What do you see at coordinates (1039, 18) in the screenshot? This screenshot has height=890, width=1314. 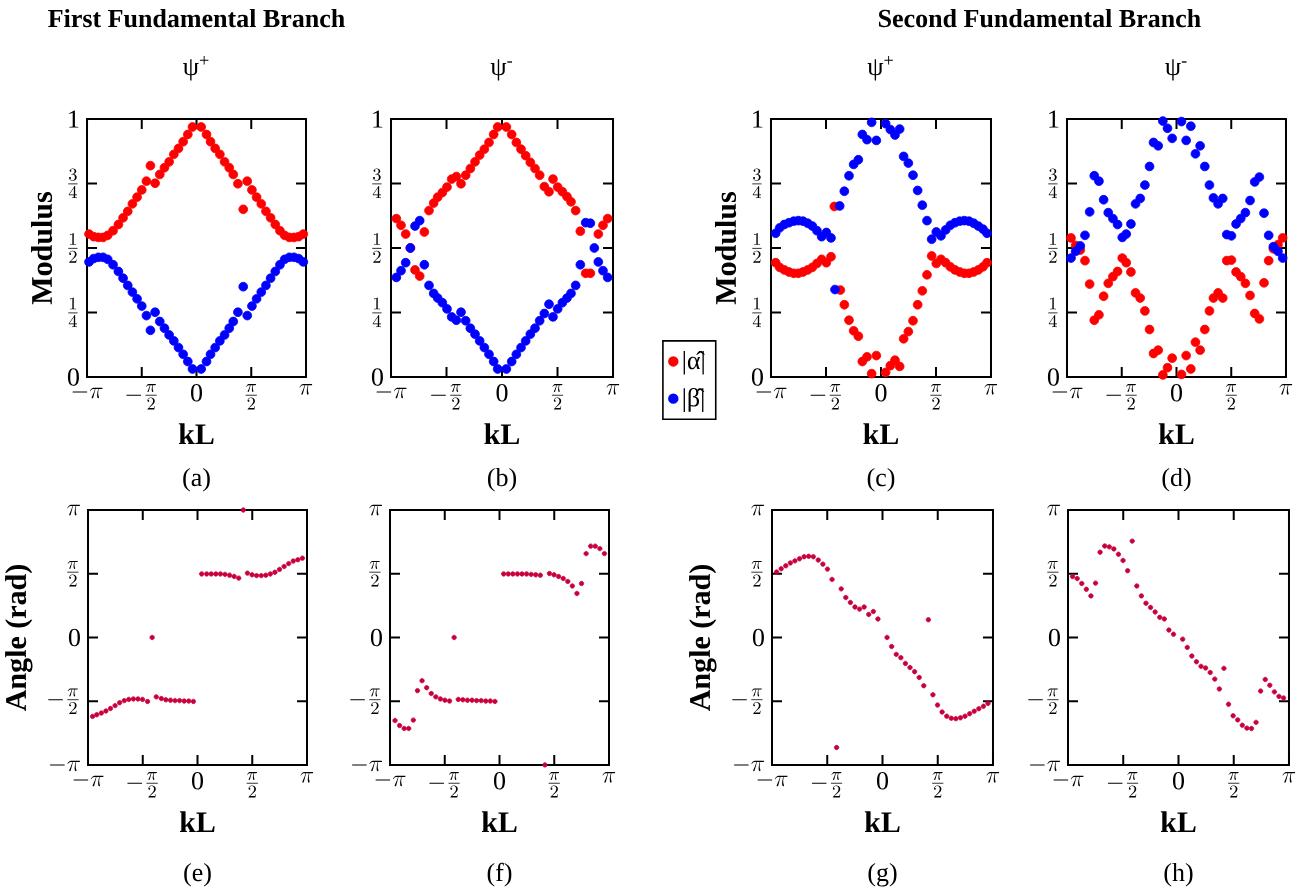 I see `chart-title: Second Fundamental Branch` at bounding box center [1039, 18].